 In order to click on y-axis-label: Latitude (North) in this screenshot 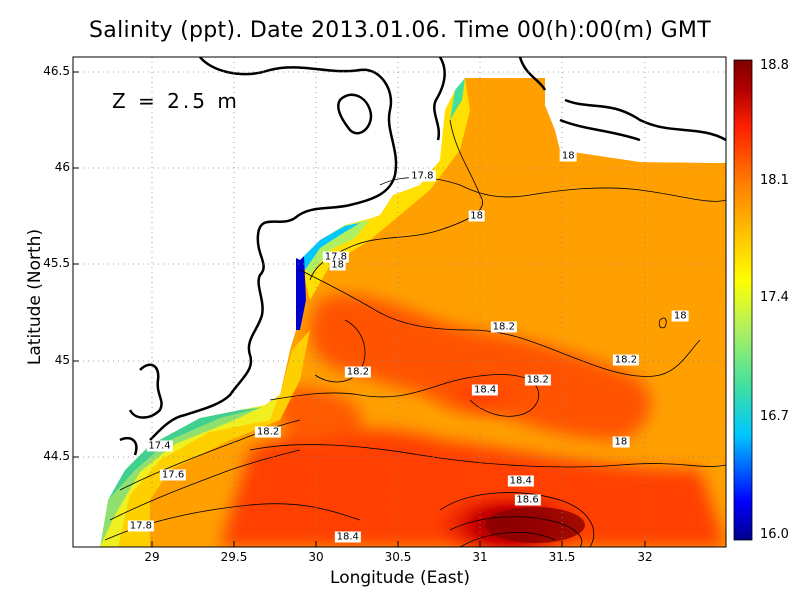, I will do `click(35, 297)`.